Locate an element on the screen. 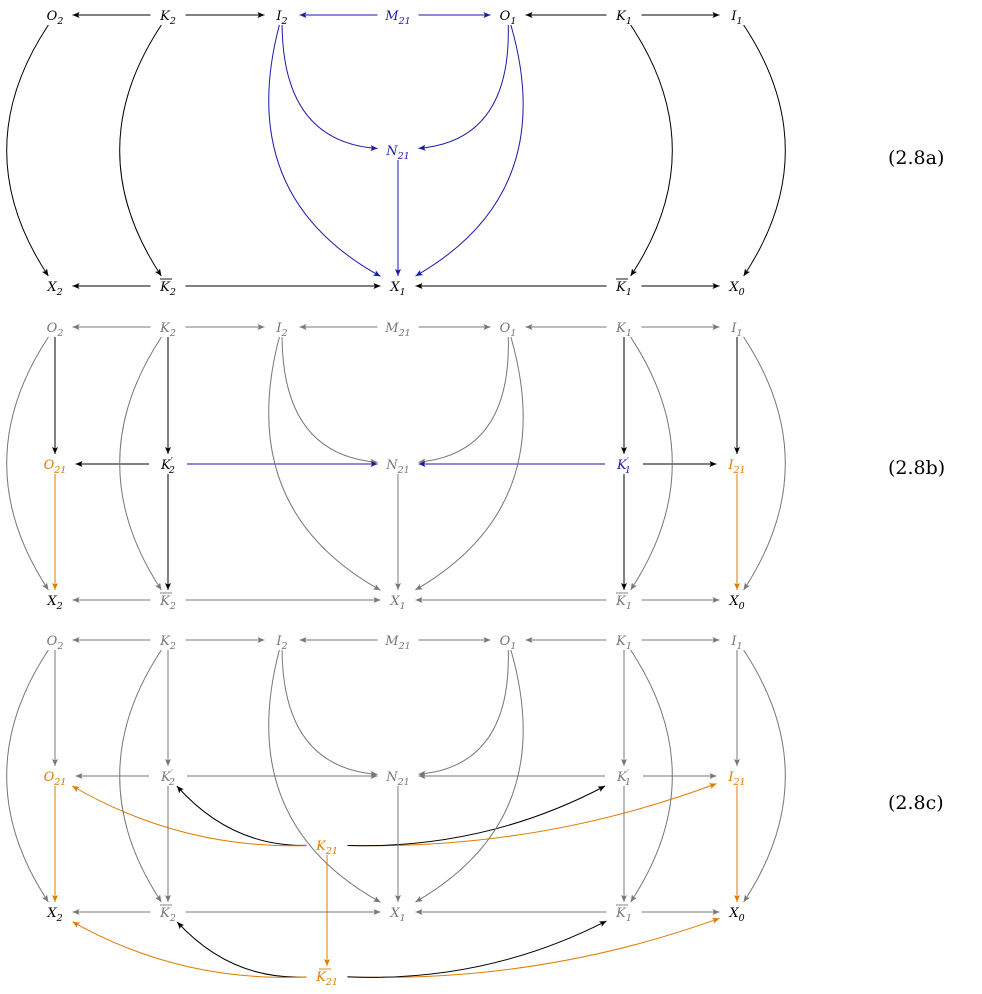 The height and width of the screenshot is (994, 982). node-x2: X2 is located at coordinates (54, 603).